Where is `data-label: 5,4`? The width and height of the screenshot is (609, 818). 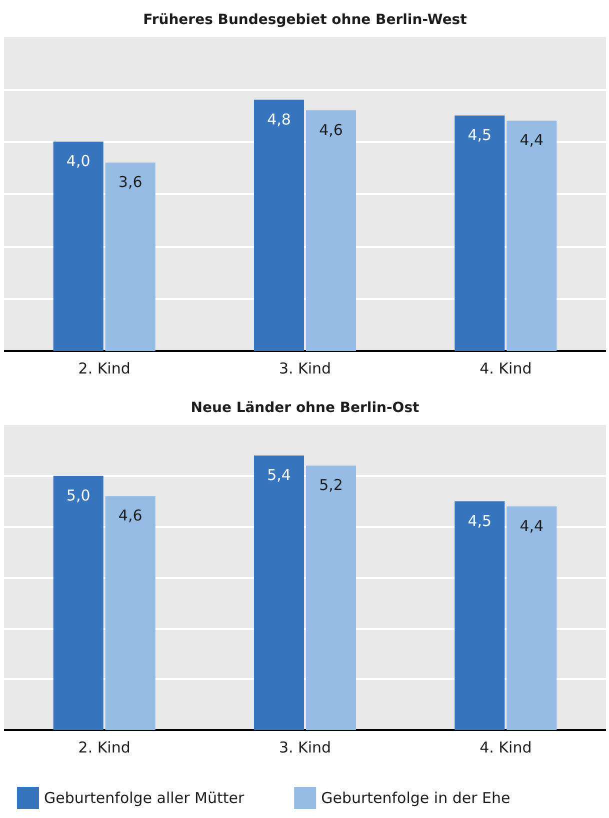 data-label: 5,4 is located at coordinates (279, 475).